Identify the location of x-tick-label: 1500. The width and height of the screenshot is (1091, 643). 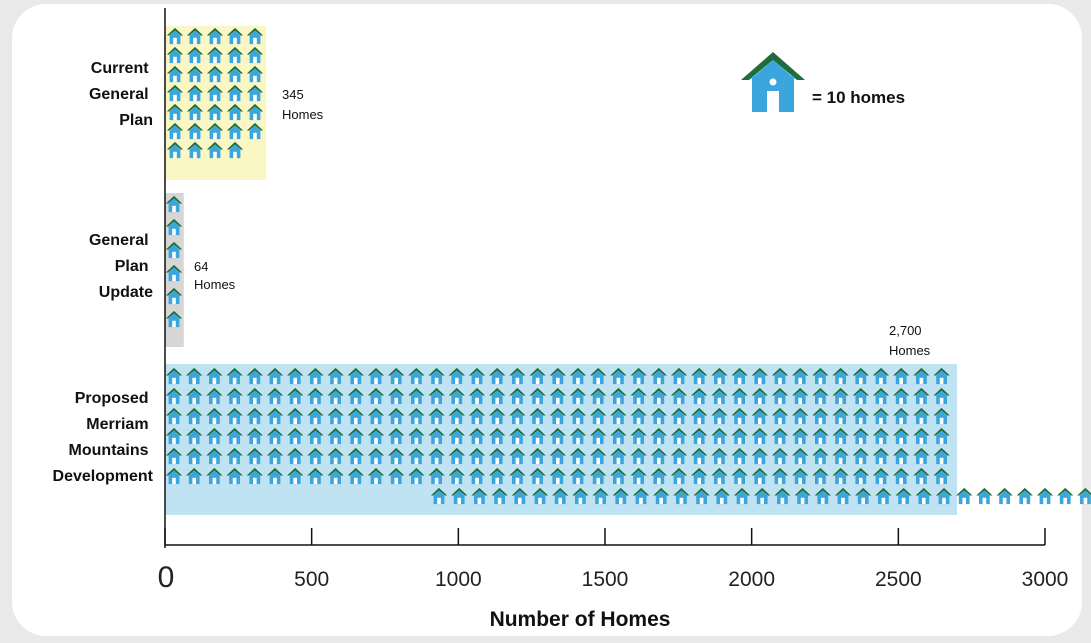
(605, 579).